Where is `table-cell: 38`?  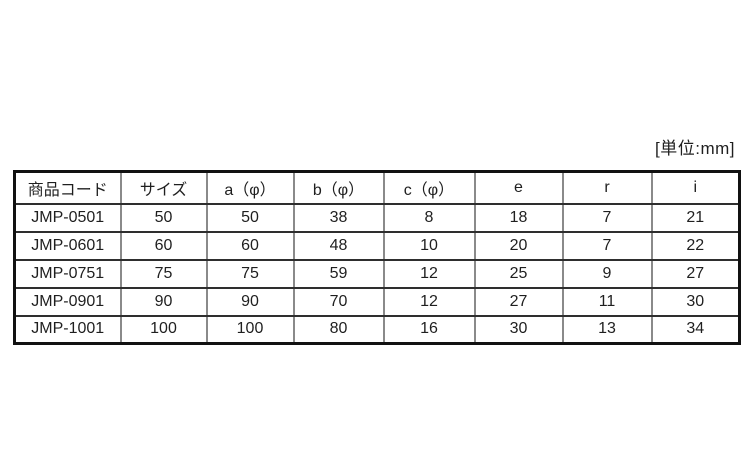
table-cell: 38 is located at coordinates (338, 217).